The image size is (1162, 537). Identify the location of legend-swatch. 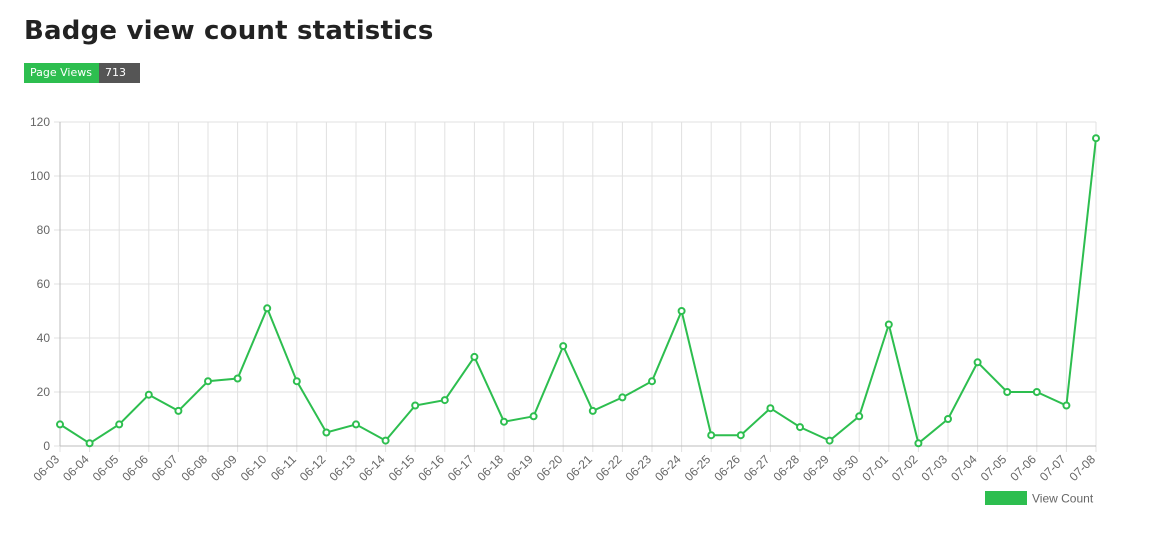
(1006, 498).